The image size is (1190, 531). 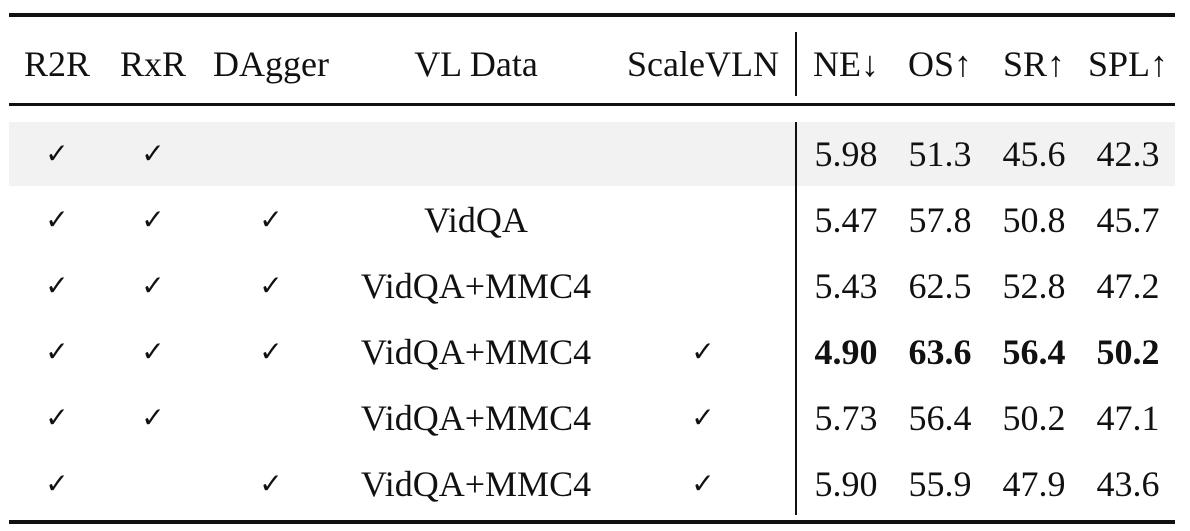 I want to click on cell-os: 56.4, so click(x=940, y=418).